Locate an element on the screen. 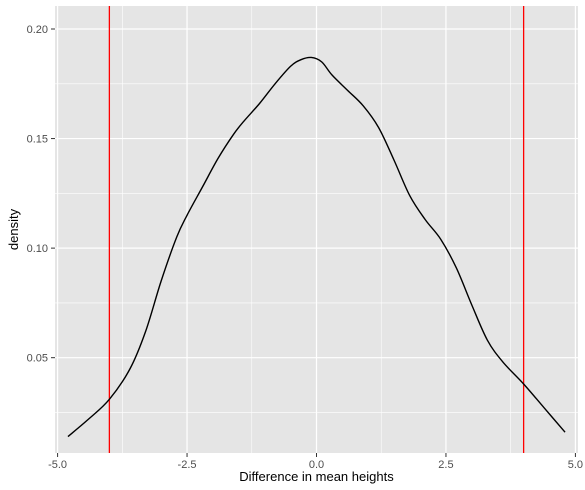 The width and height of the screenshot is (585, 490). x-axis-title: Difference in mean heights is located at coordinates (316, 476).